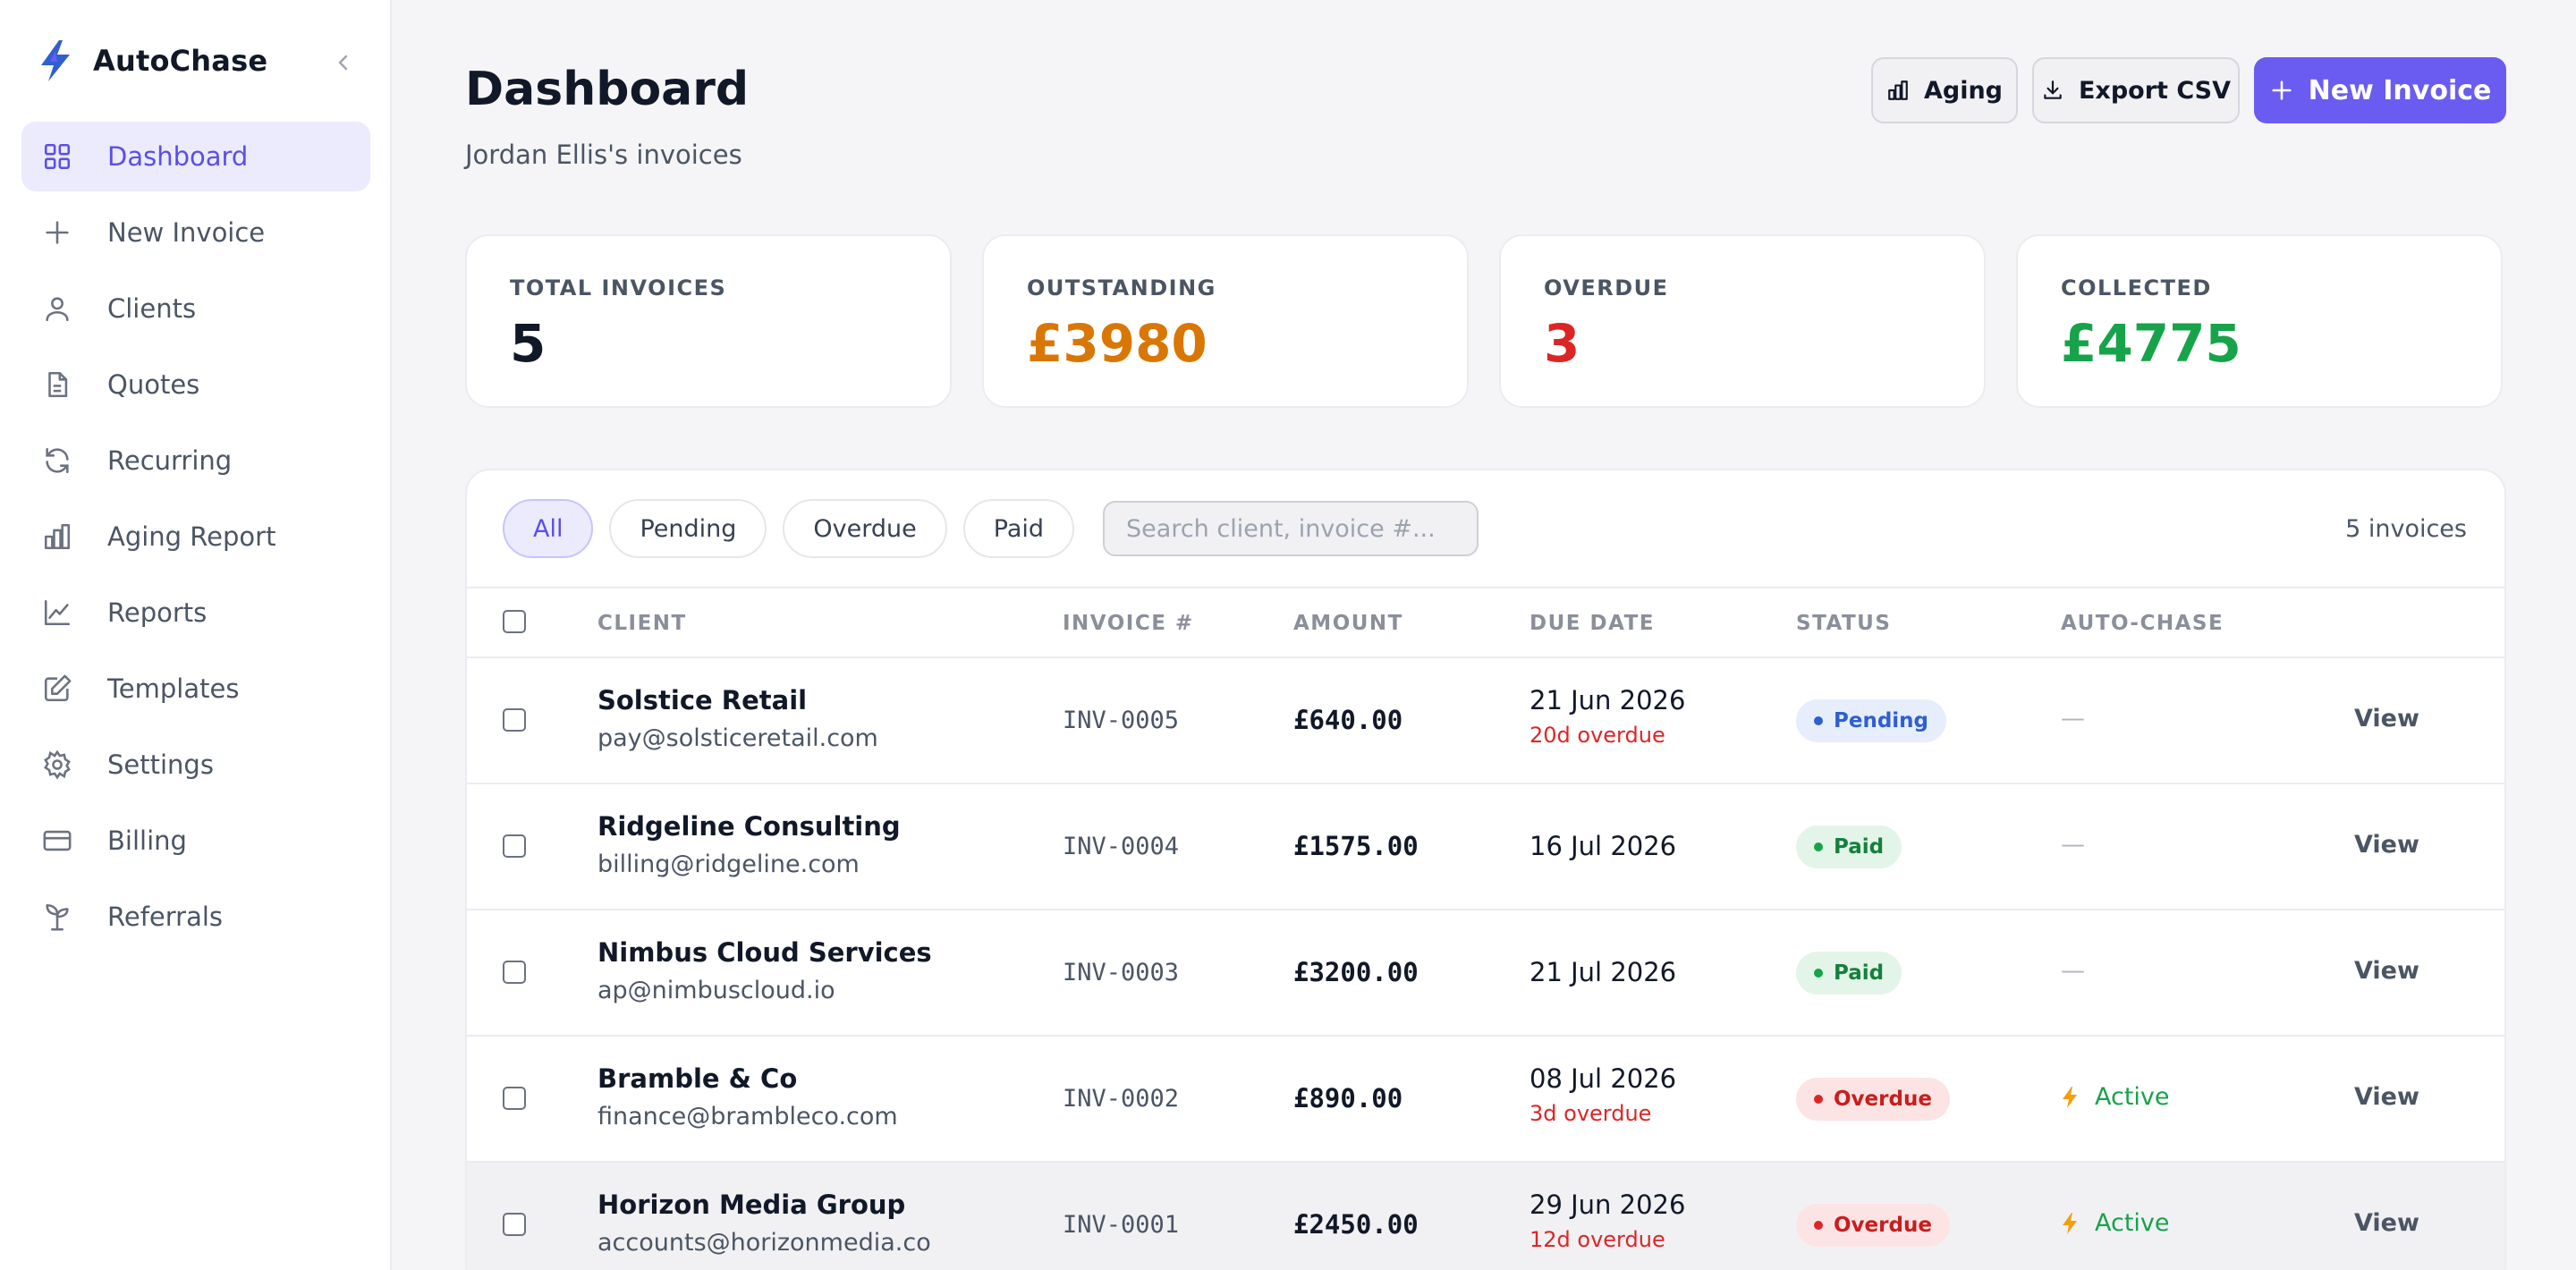 Image resolution: width=2576 pixels, height=1270 pixels. I want to click on user-icon, so click(57, 308).